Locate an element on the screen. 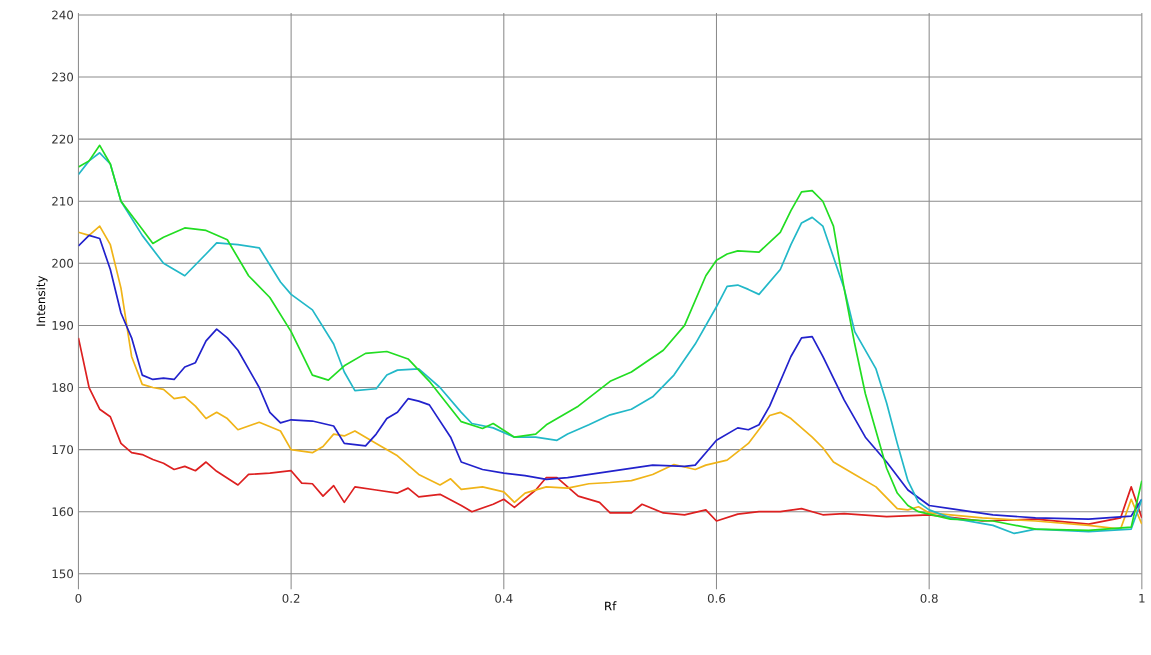 The height and width of the screenshot is (655, 1151). y-tick-label: 200 is located at coordinates (63, 263).